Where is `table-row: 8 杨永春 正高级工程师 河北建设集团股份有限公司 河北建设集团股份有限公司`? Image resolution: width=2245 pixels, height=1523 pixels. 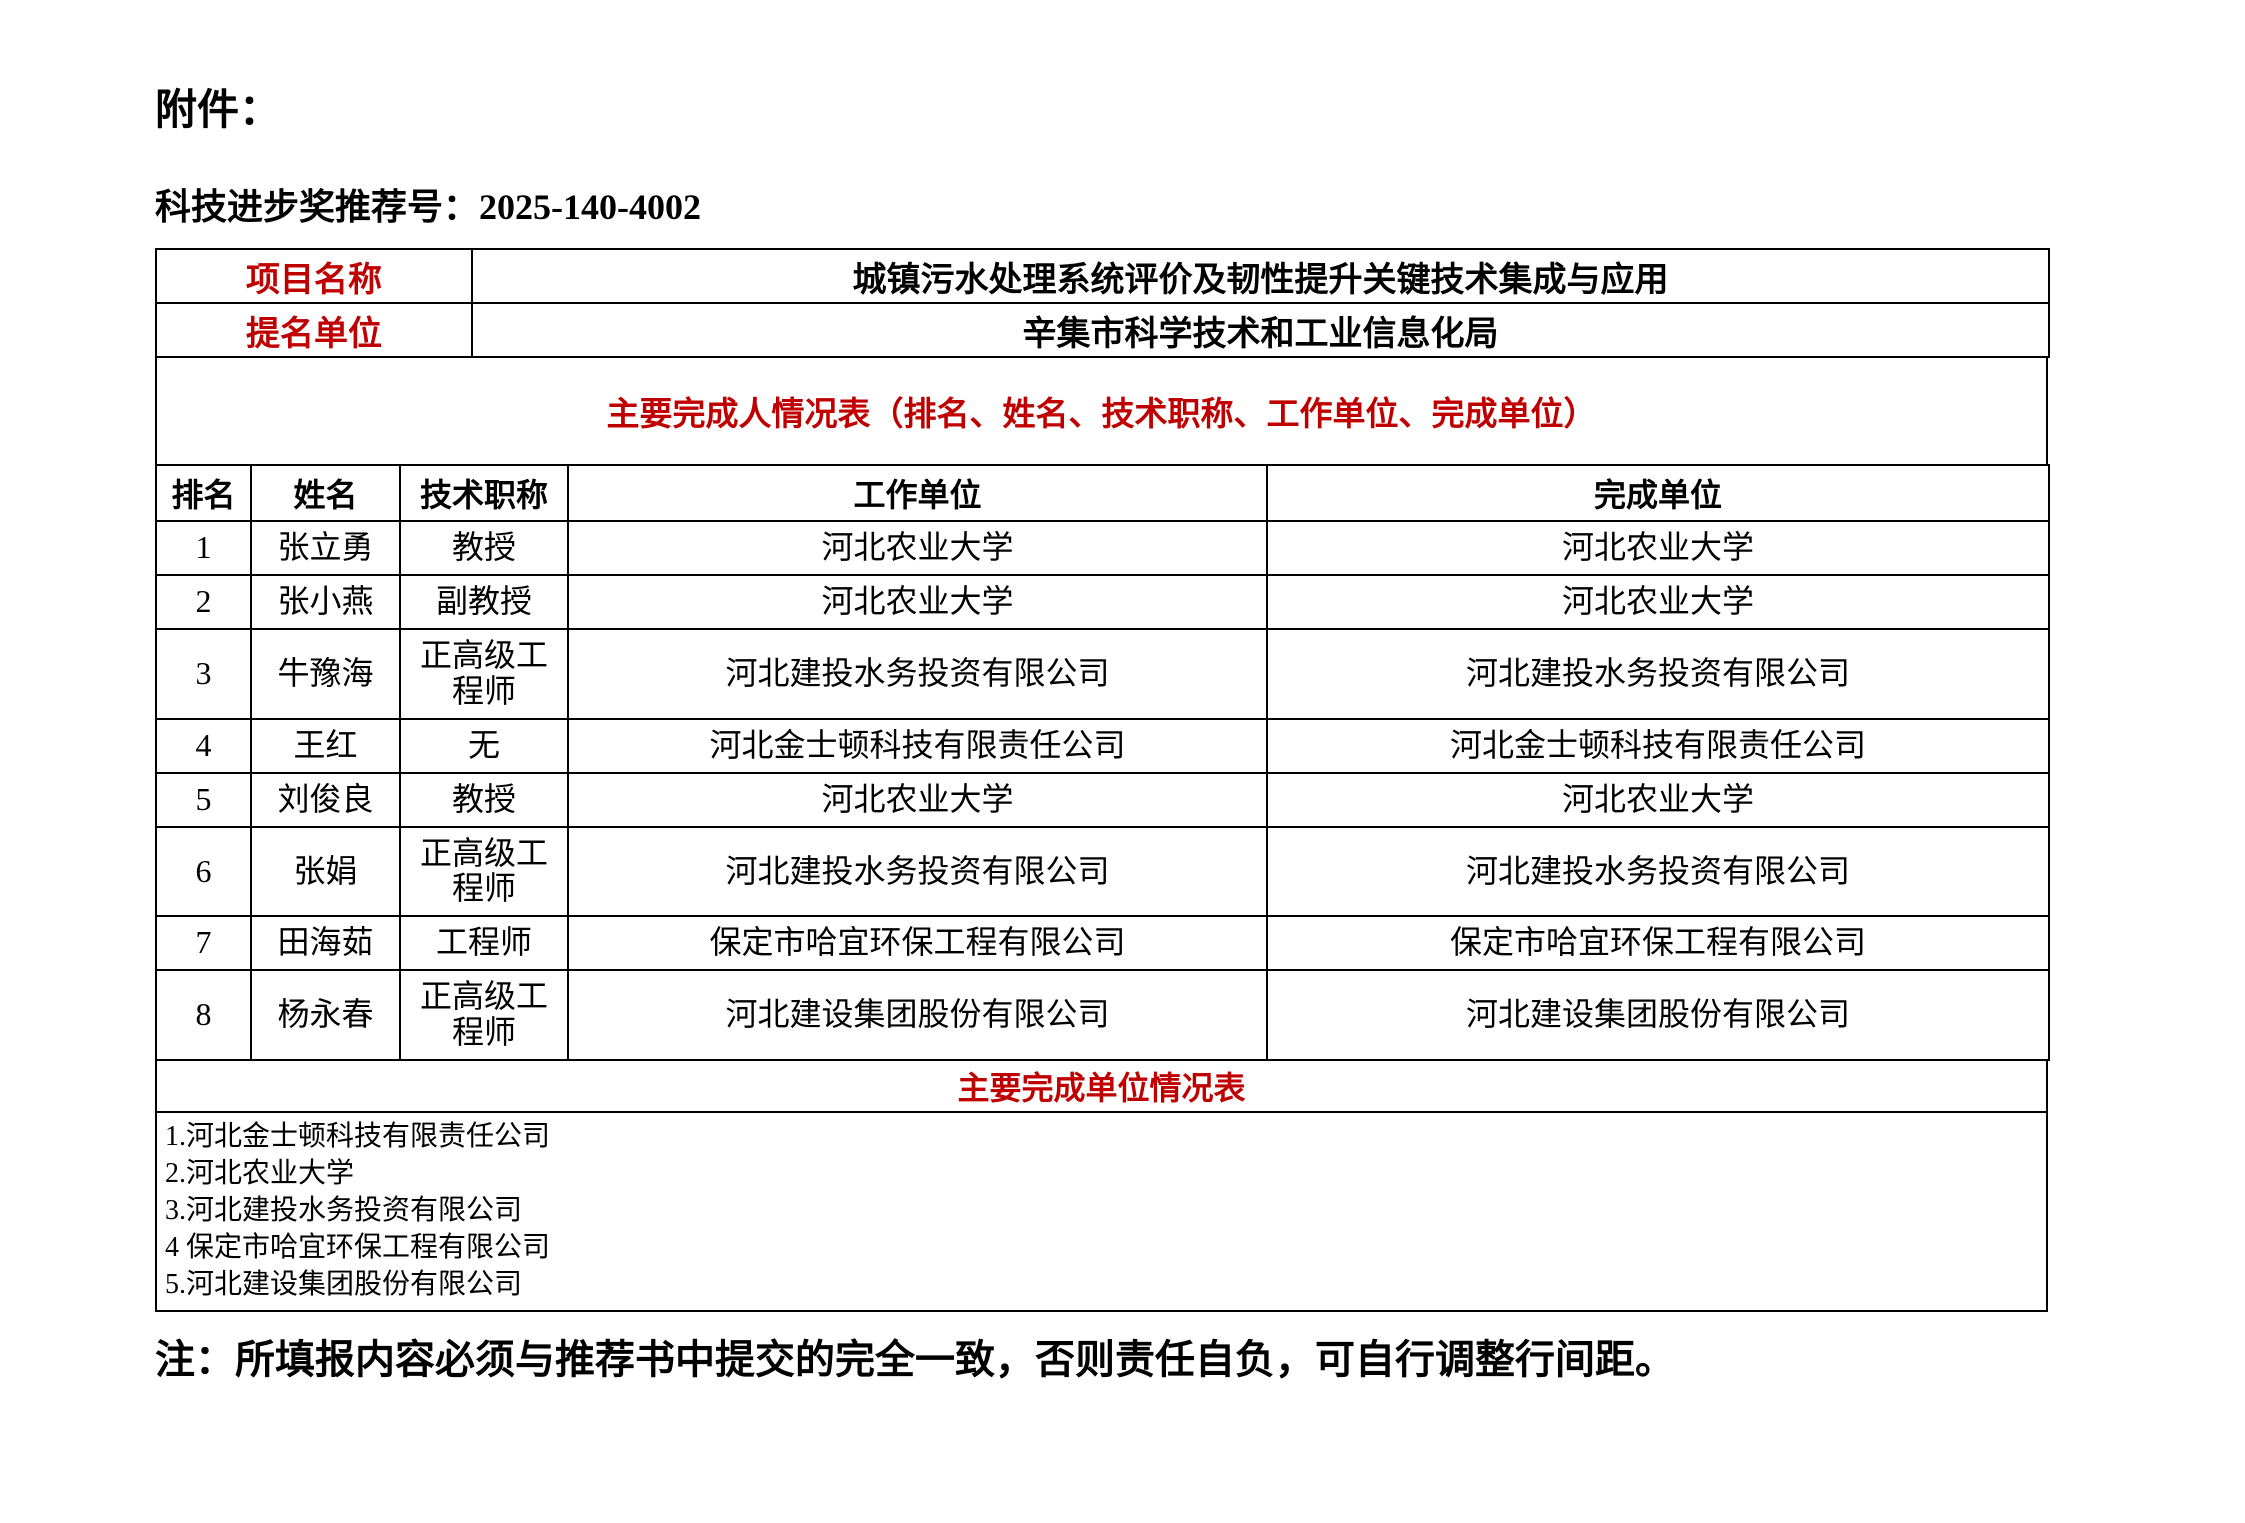 table-row: 8 杨永春 正高级工程师 河北建设集团股份有限公司 河北建设集团股份有限公司 is located at coordinates (1102, 1015).